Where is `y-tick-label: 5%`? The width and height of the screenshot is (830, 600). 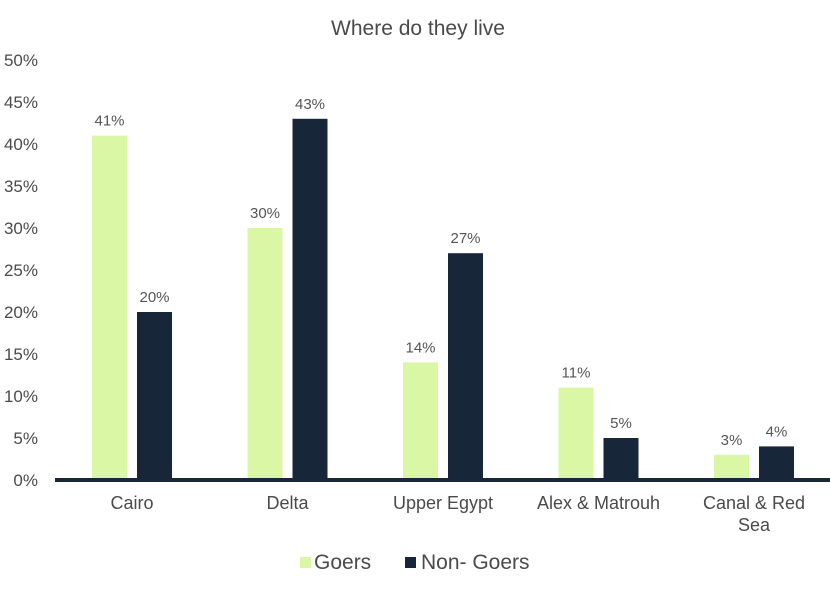
y-tick-label: 5% is located at coordinates (25, 438).